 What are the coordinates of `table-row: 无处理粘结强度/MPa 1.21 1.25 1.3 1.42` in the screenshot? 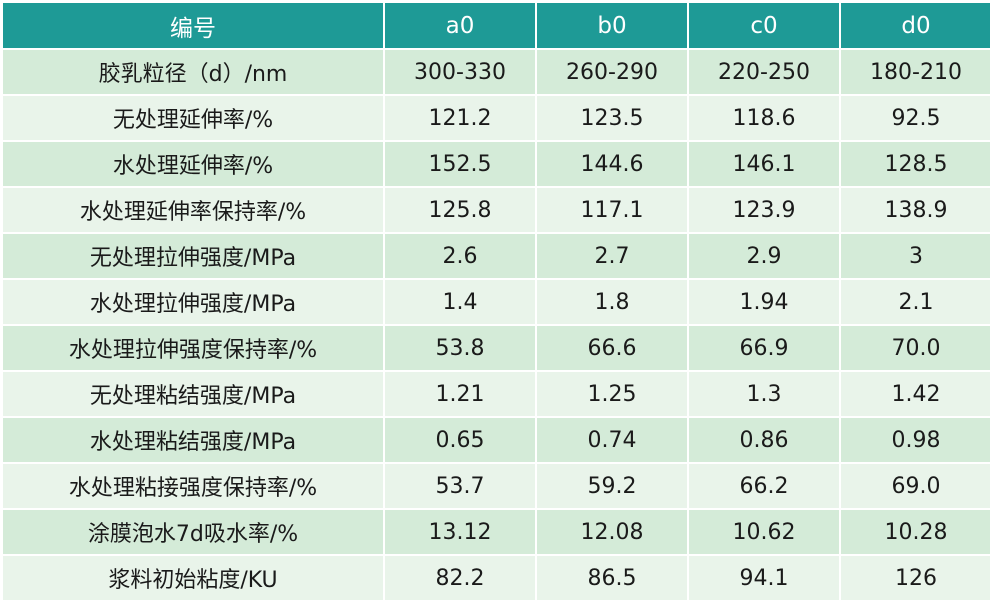 It's located at (496, 394).